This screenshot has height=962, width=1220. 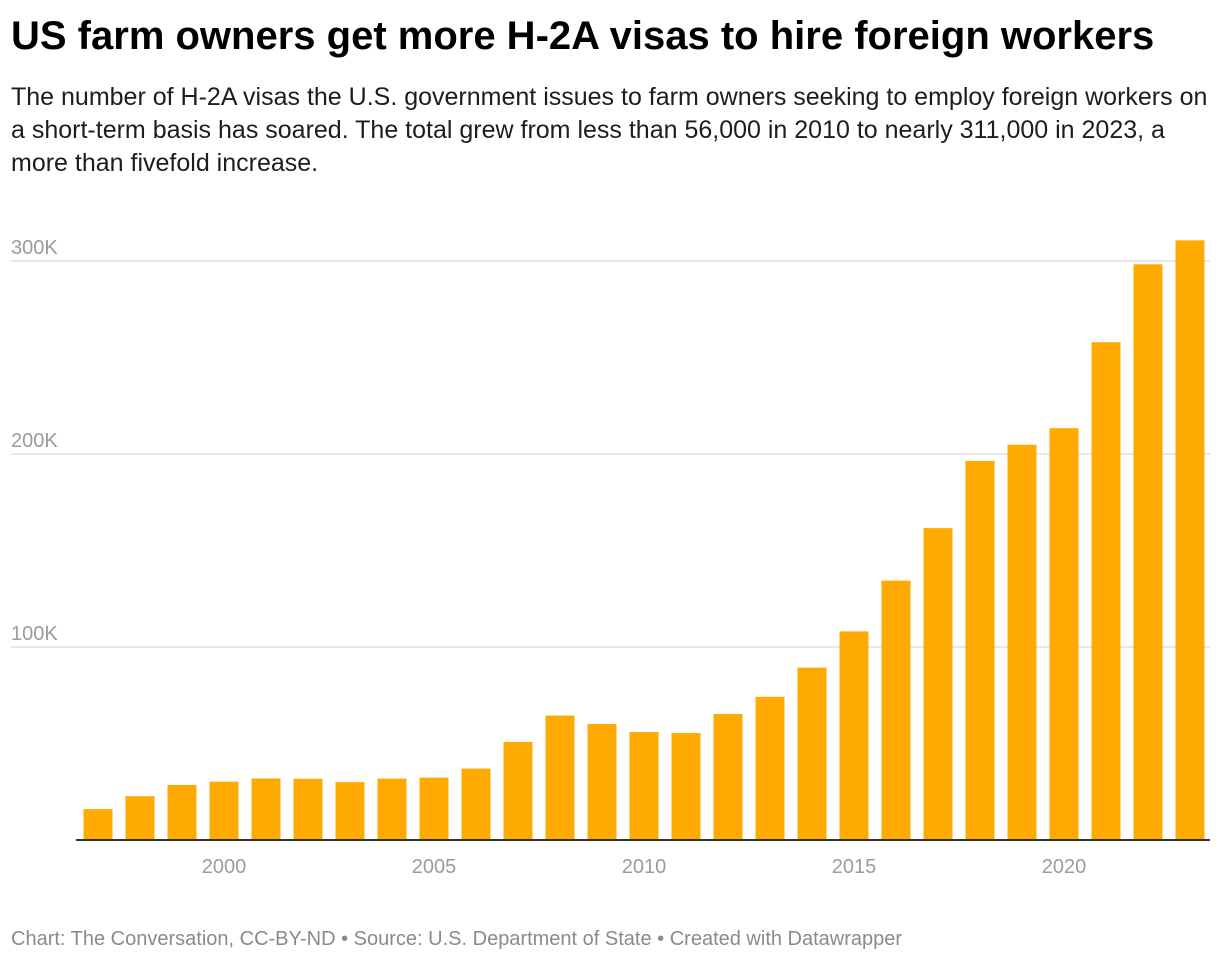 I want to click on bar-2020, so click(x=1064, y=634).